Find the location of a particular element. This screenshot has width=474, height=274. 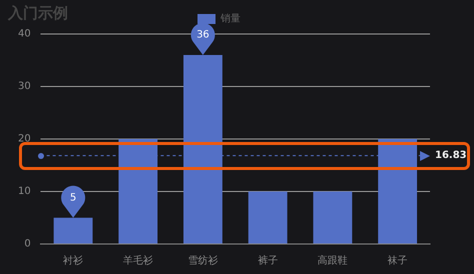

annotation: 5 is located at coordinates (73, 198).